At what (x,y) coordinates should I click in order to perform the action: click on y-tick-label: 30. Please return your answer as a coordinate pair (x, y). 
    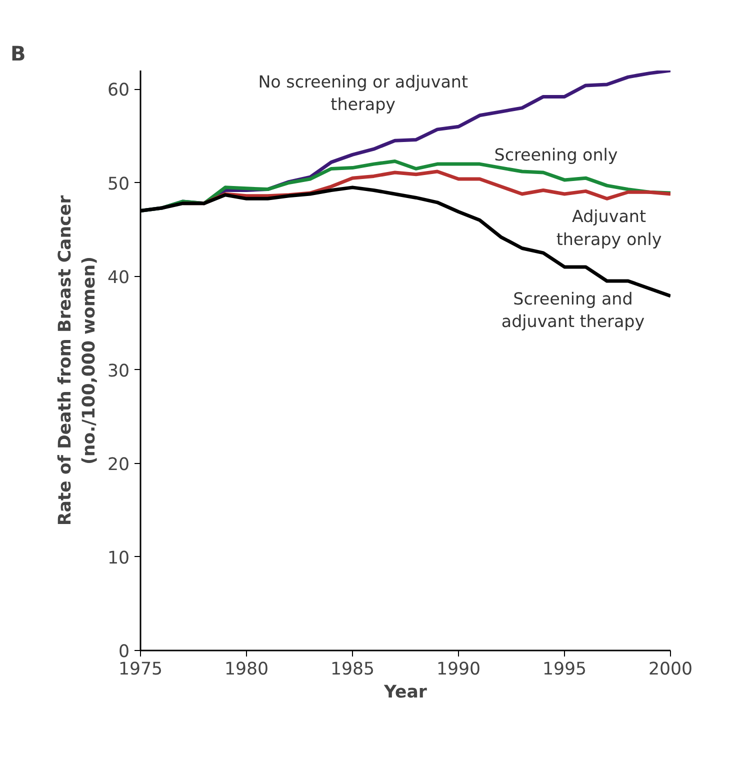
    Looking at the image, I should click on (118, 371).